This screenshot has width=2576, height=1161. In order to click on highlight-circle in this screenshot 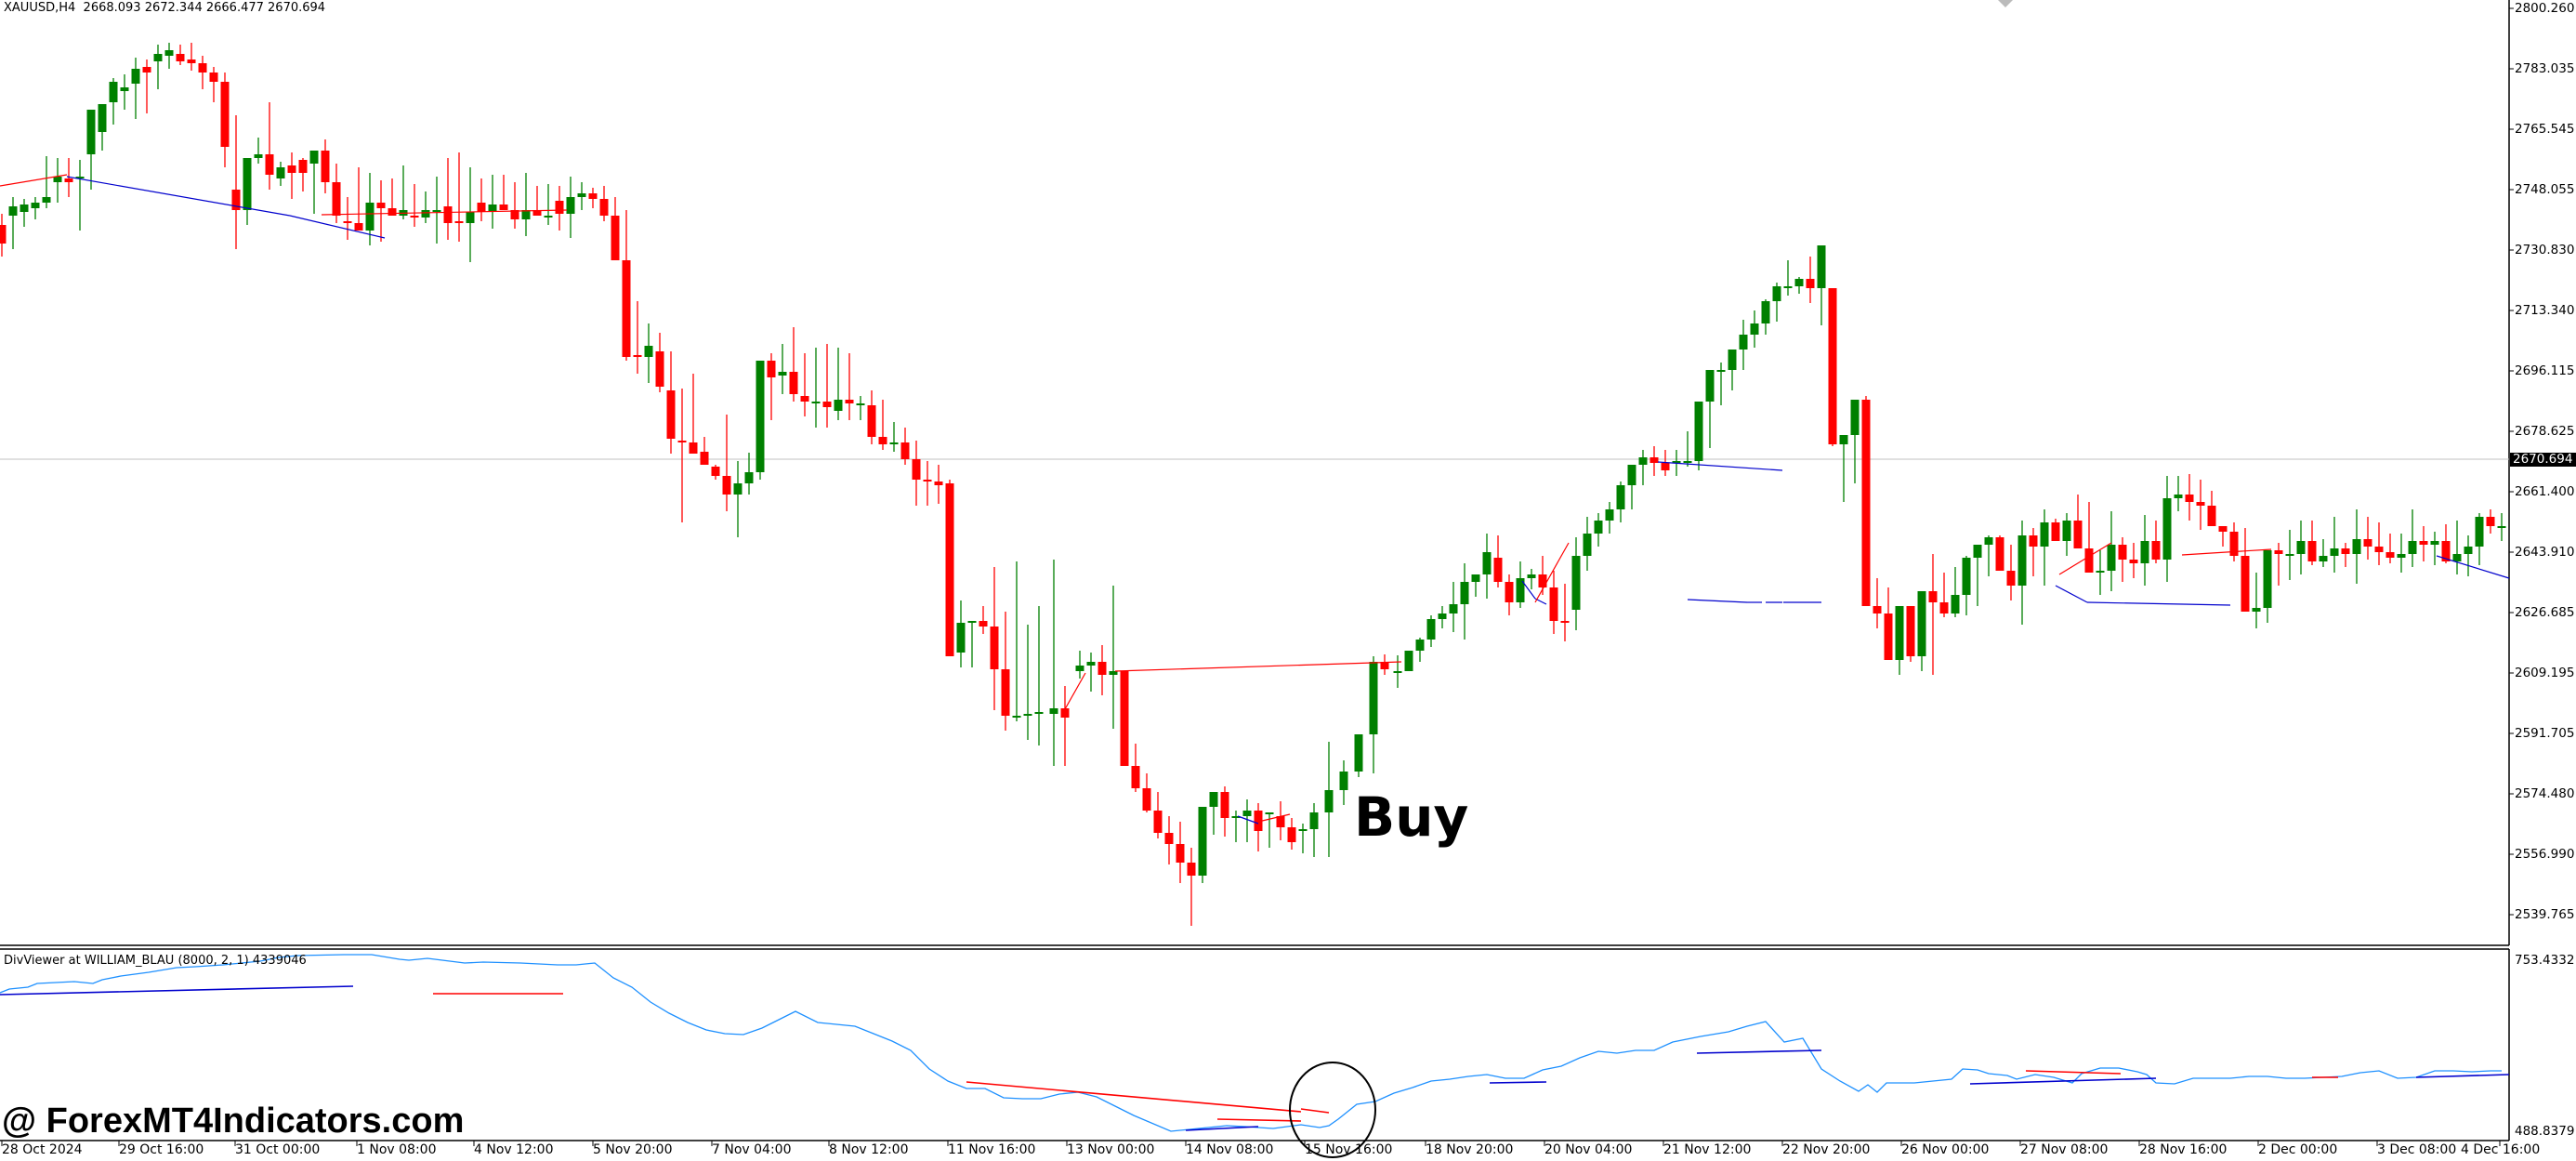, I will do `click(1332, 1110)`.